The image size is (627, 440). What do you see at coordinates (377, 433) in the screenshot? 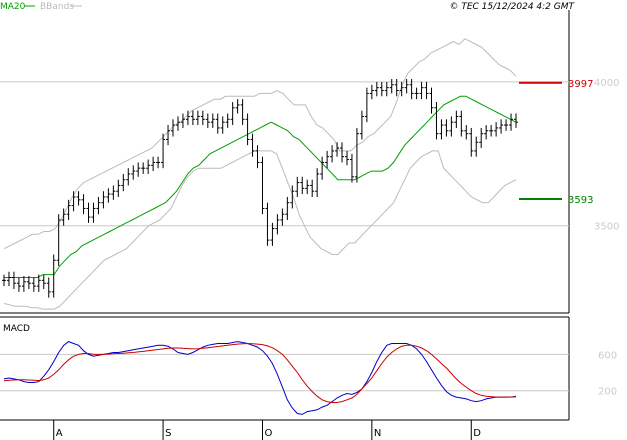
I see `x-tick-label-N: N` at bounding box center [377, 433].